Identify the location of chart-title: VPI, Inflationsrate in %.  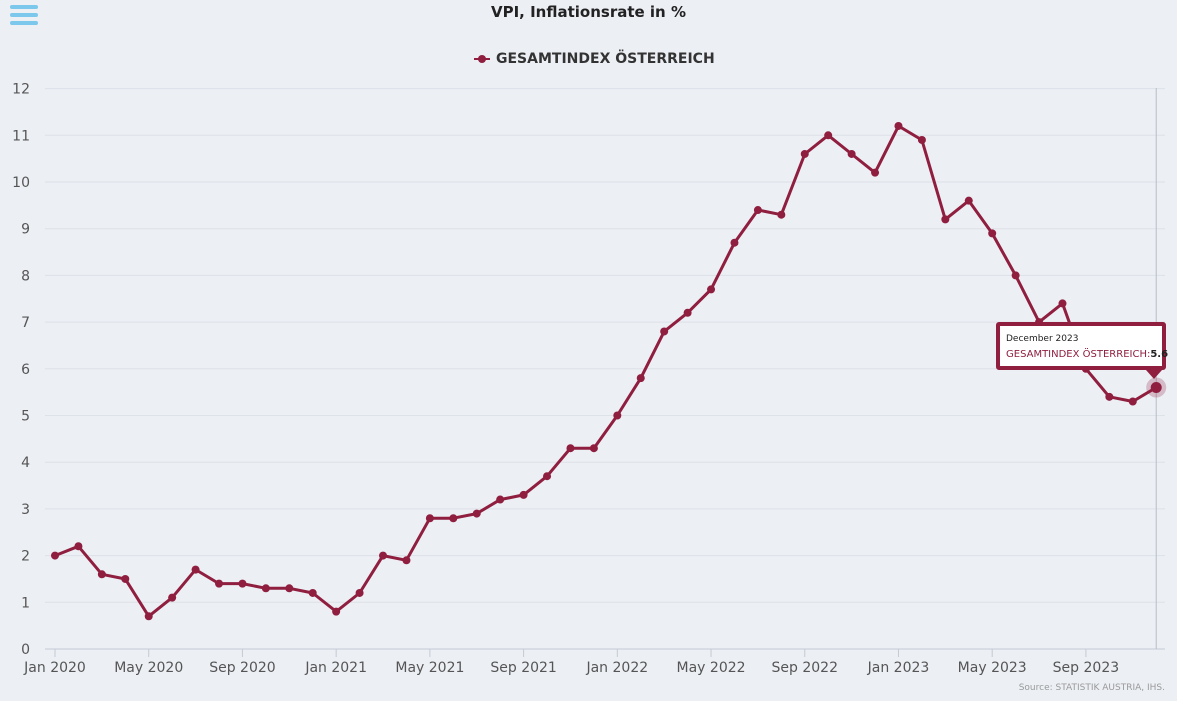
(588, 12).